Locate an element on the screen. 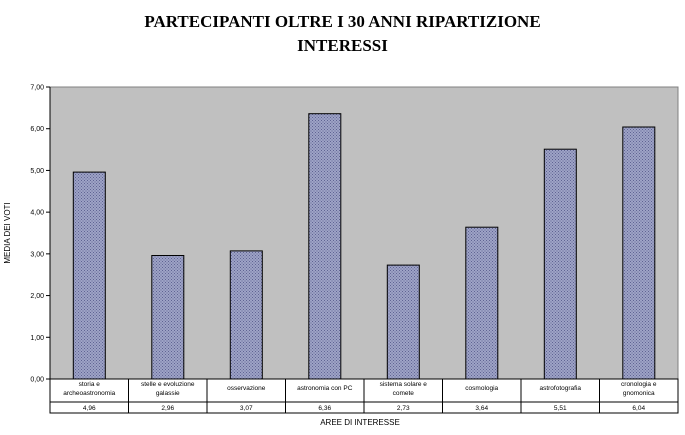  category-label: storia e is located at coordinates (90, 384).